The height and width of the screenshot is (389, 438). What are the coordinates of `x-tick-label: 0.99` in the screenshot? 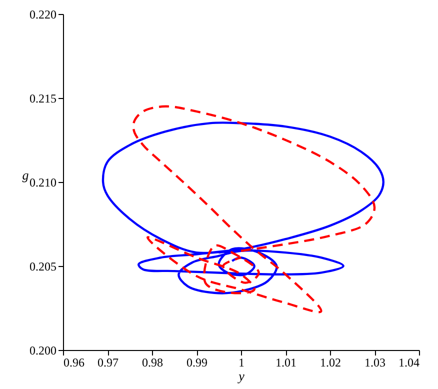 It's located at (197, 363).